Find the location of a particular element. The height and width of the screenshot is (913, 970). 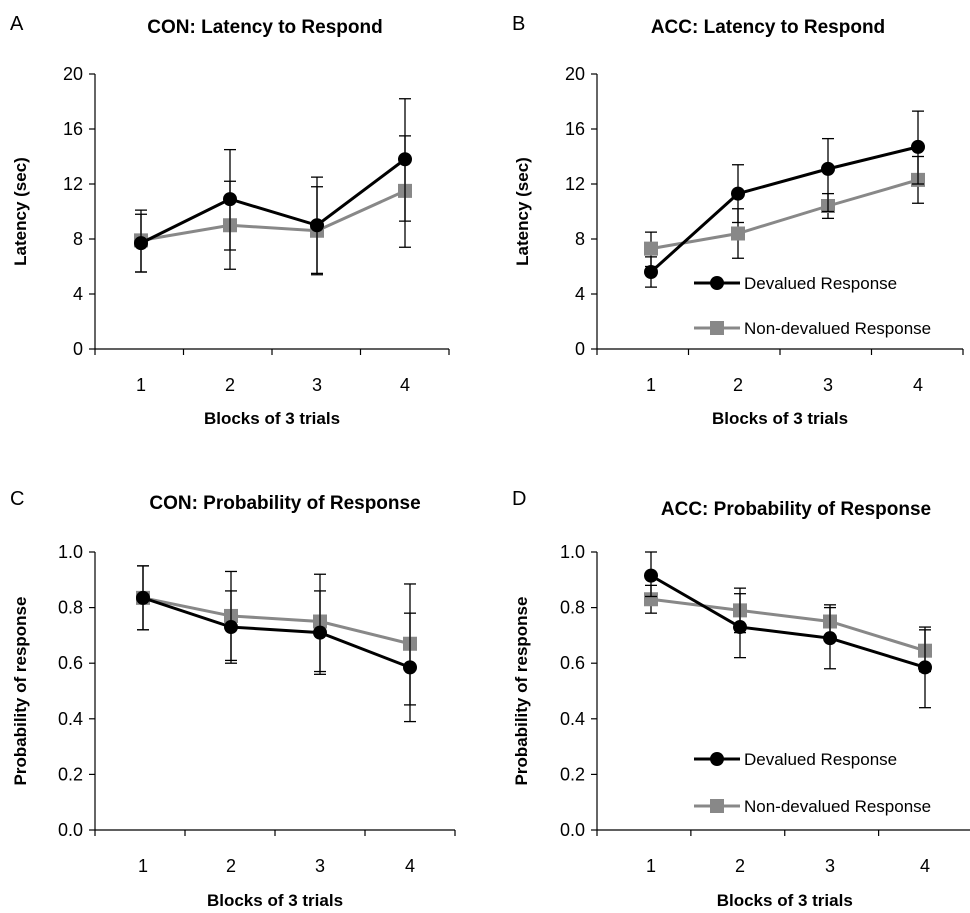

chart-title: CON: Latency to Respond is located at coordinates (264, 27).